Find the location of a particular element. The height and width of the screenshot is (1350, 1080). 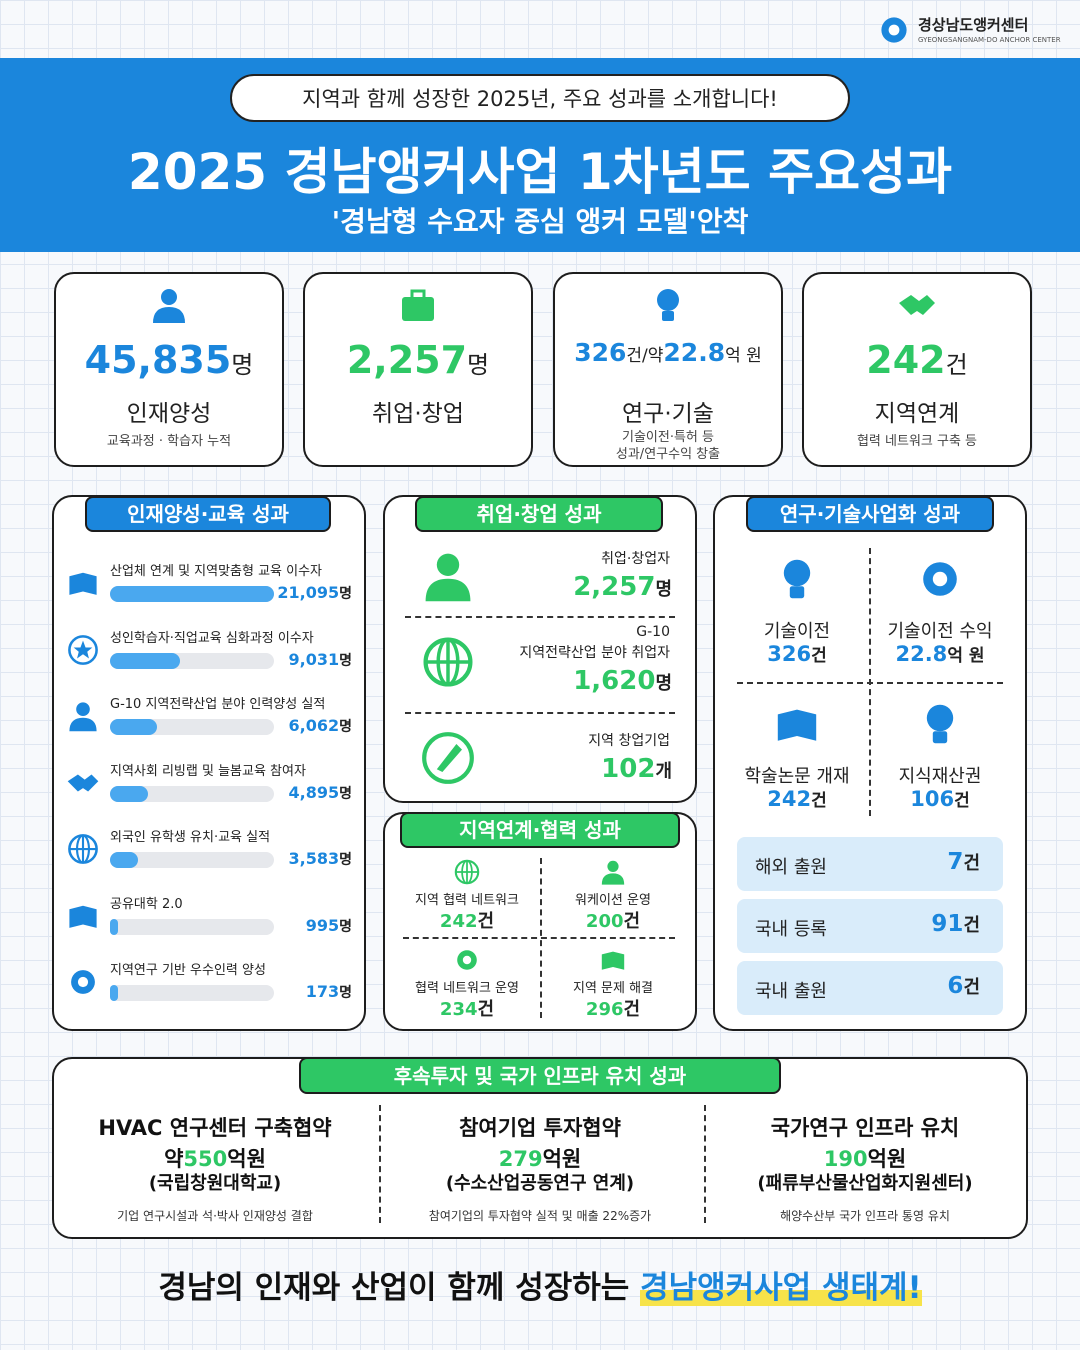

regional-value: 296건 is located at coordinates (613, 1008).